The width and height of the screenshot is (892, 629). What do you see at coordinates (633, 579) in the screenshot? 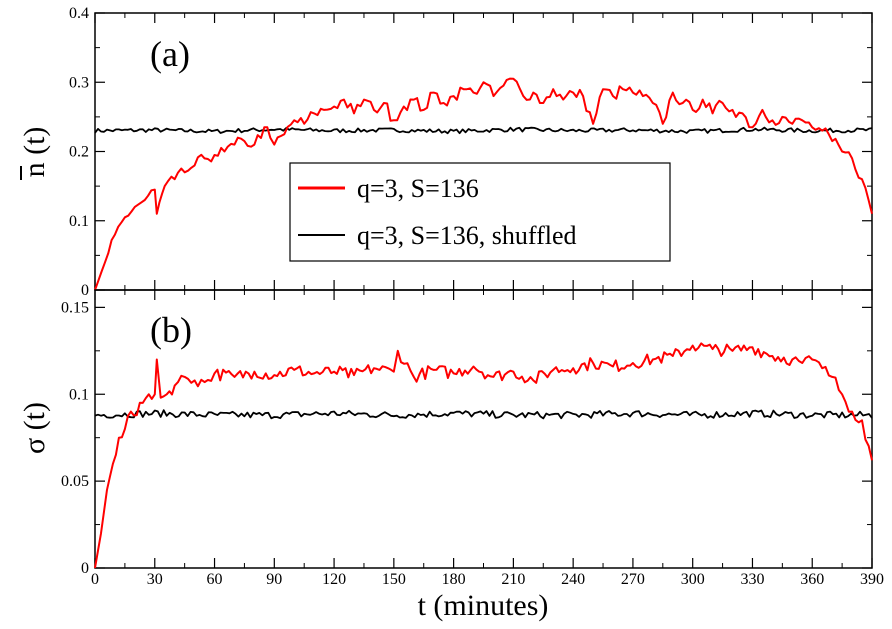
I see `x-tick-label: 270` at bounding box center [633, 579].